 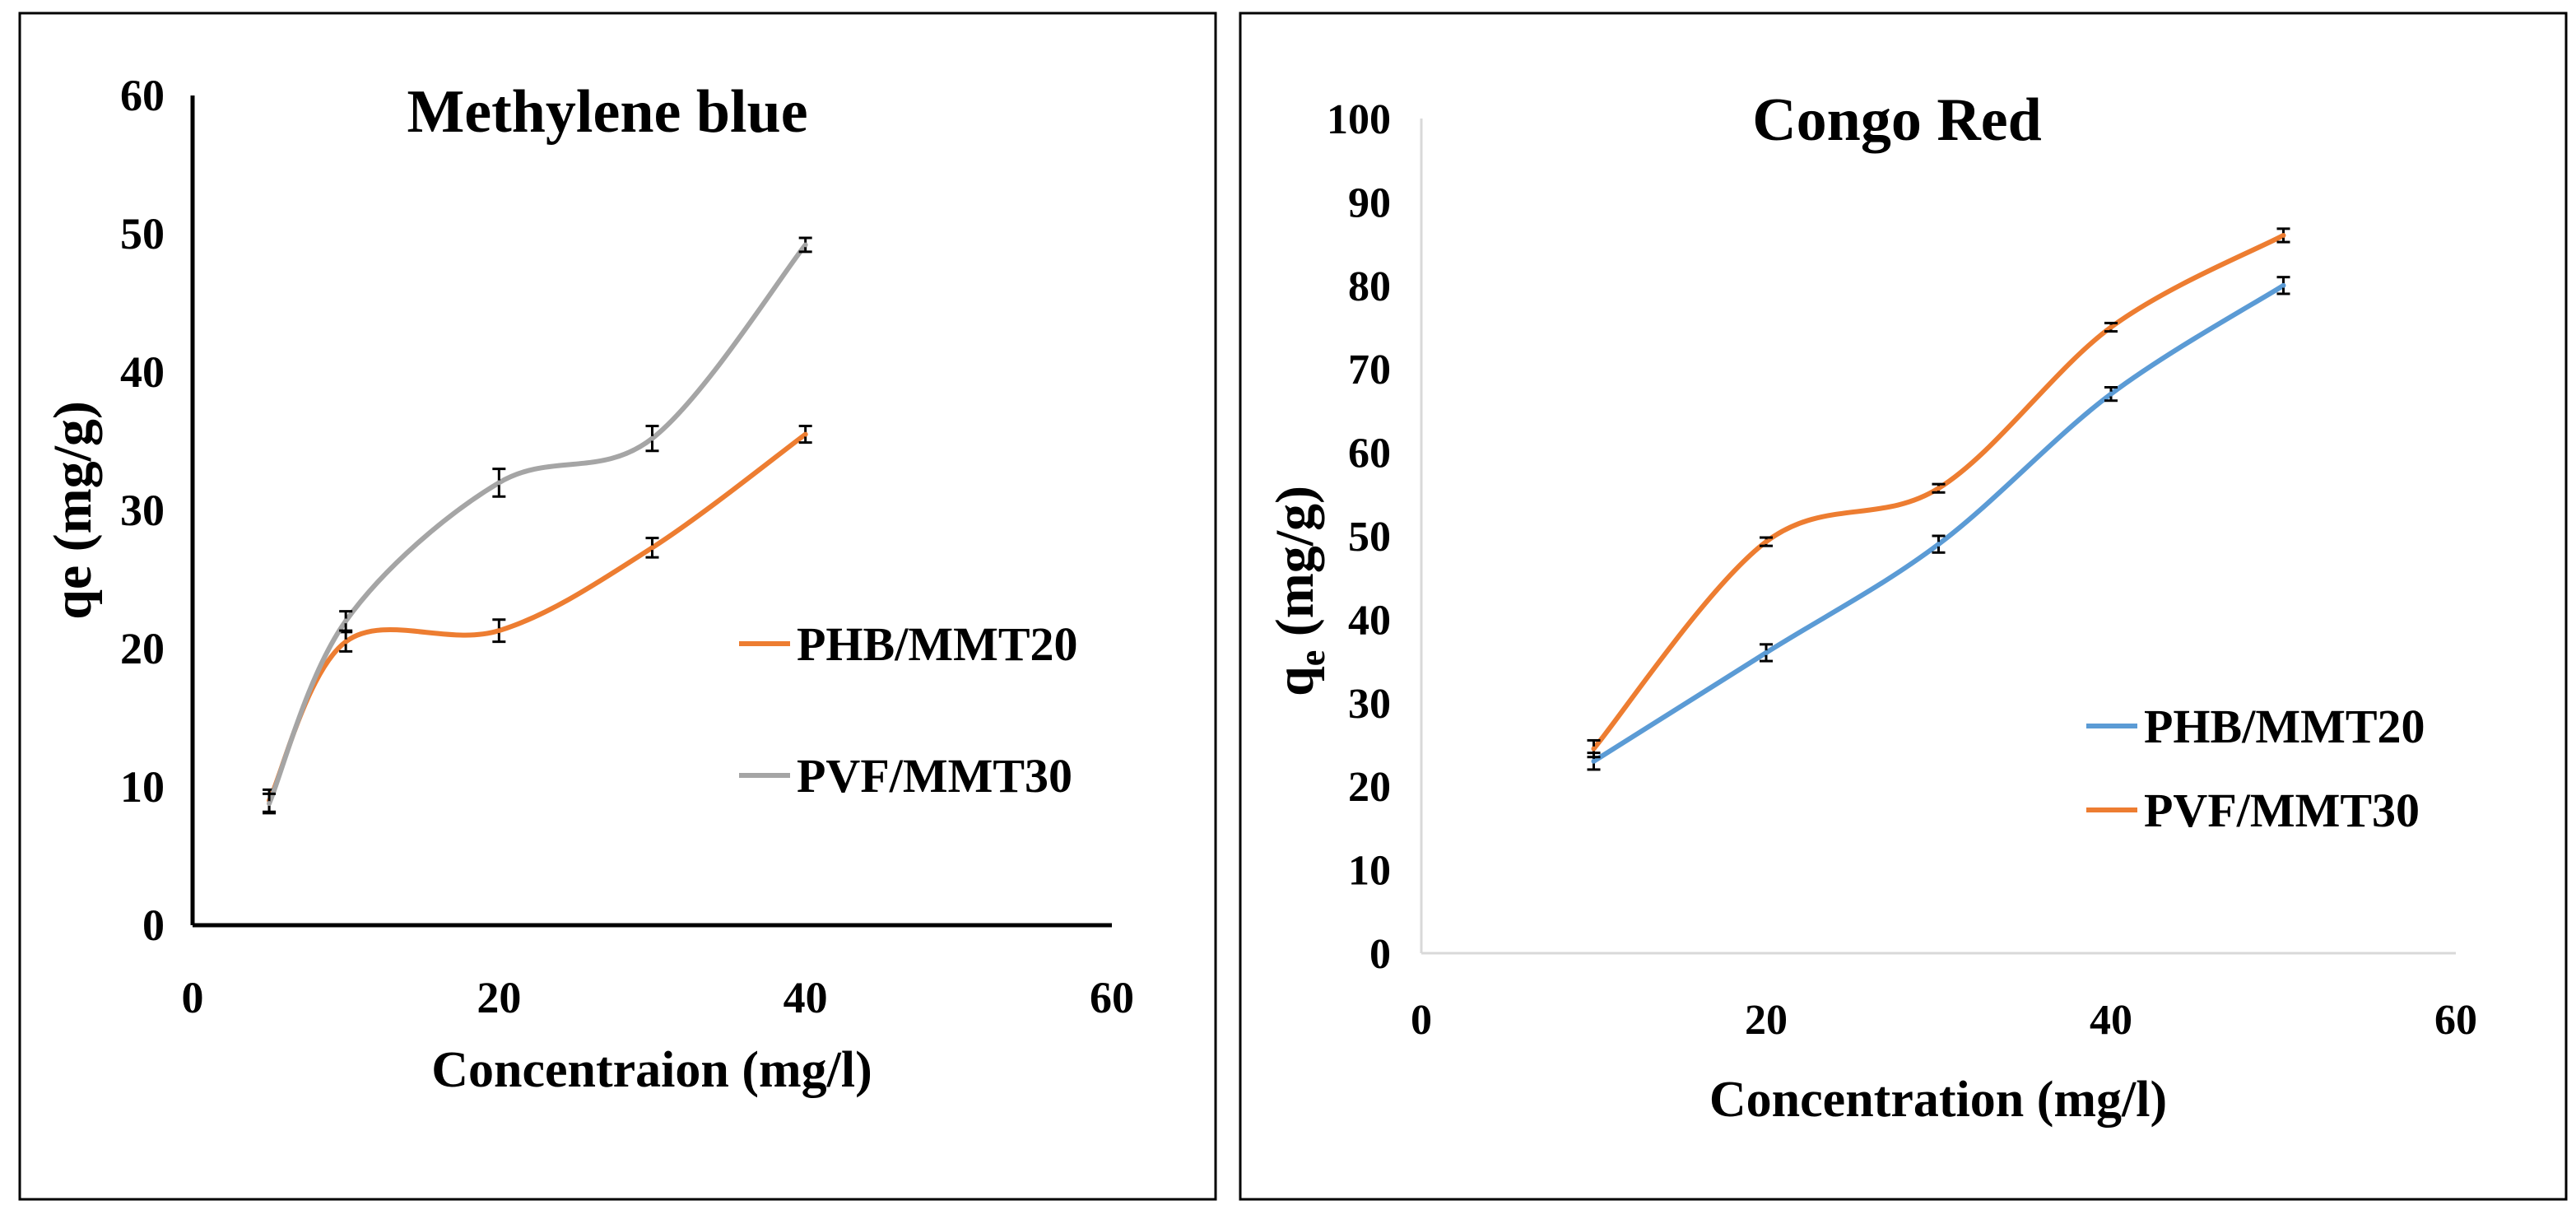 What do you see at coordinates (1295, 568) in the screenshot?
I see `y-axis-title-units: (mg/g)` at bounding box center [1295, 568].